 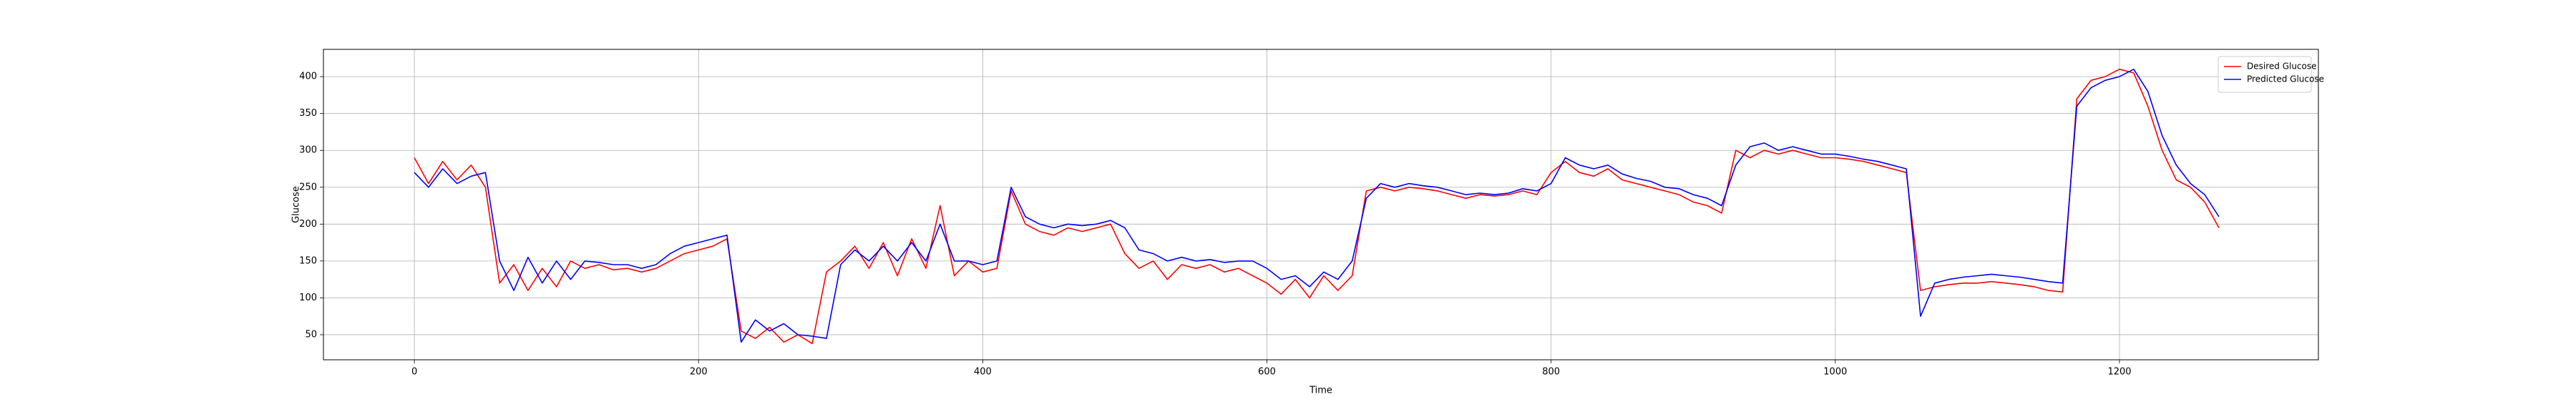 I want to click on legend-label: Predicted Glucose, so click(x=2285, y=79).